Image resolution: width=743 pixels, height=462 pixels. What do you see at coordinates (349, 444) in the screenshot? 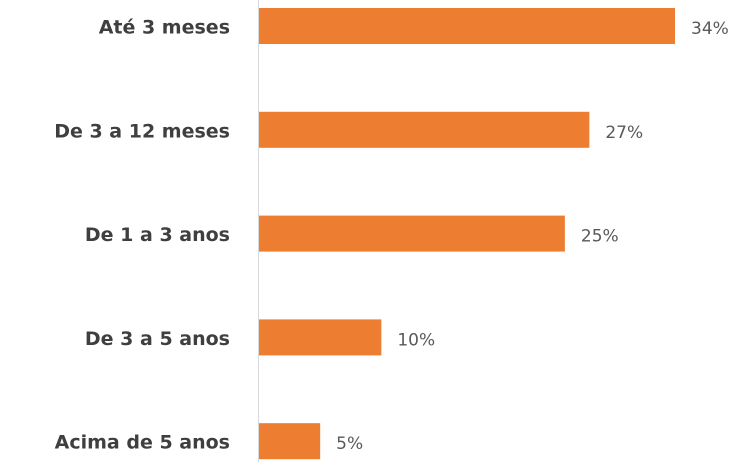
I see `value-label: 5%` at bounding box center [349, 444].